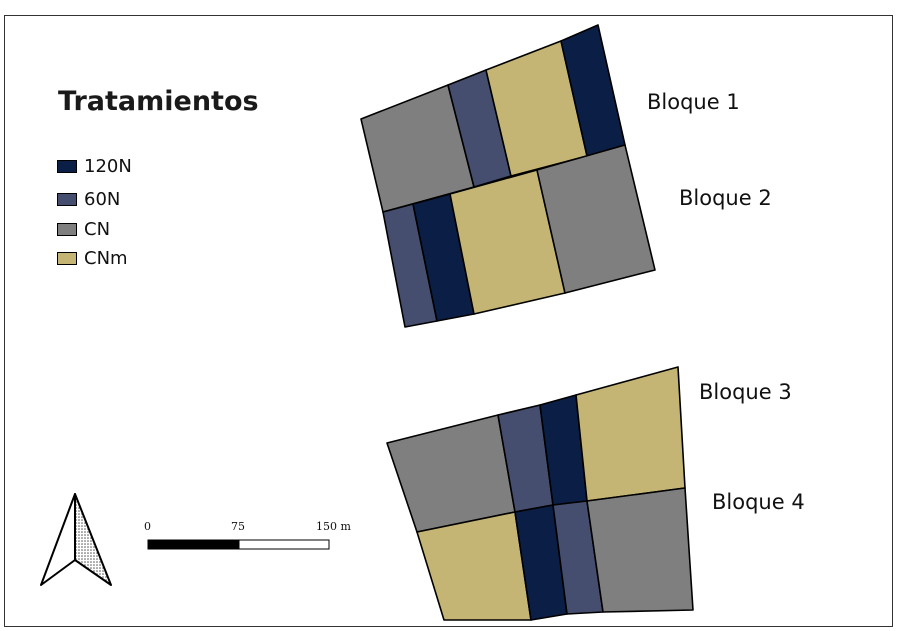 This screenshot has height=631, width=899. Describe the element at coordinates (238, 544) in the screenshot. I see `scale-bar` at that location.